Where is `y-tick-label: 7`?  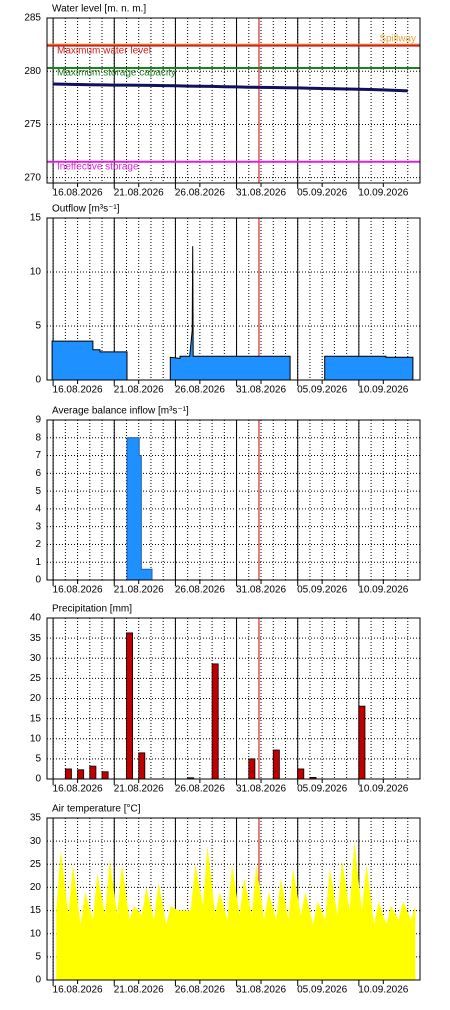 y-tick-label: 7 is located at coordinates (38, 455).